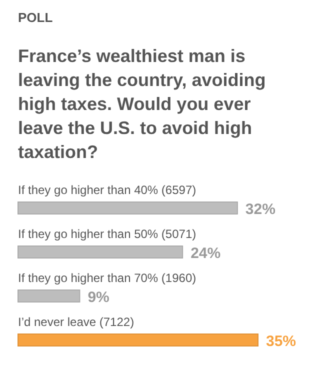 Image resolution: width=323 pixels, height=389 pixels. Describe the element at coordinates (107, 190) in the screenshot. I see `y-tick-label: If they go higher than 40% (6597)` at that location.